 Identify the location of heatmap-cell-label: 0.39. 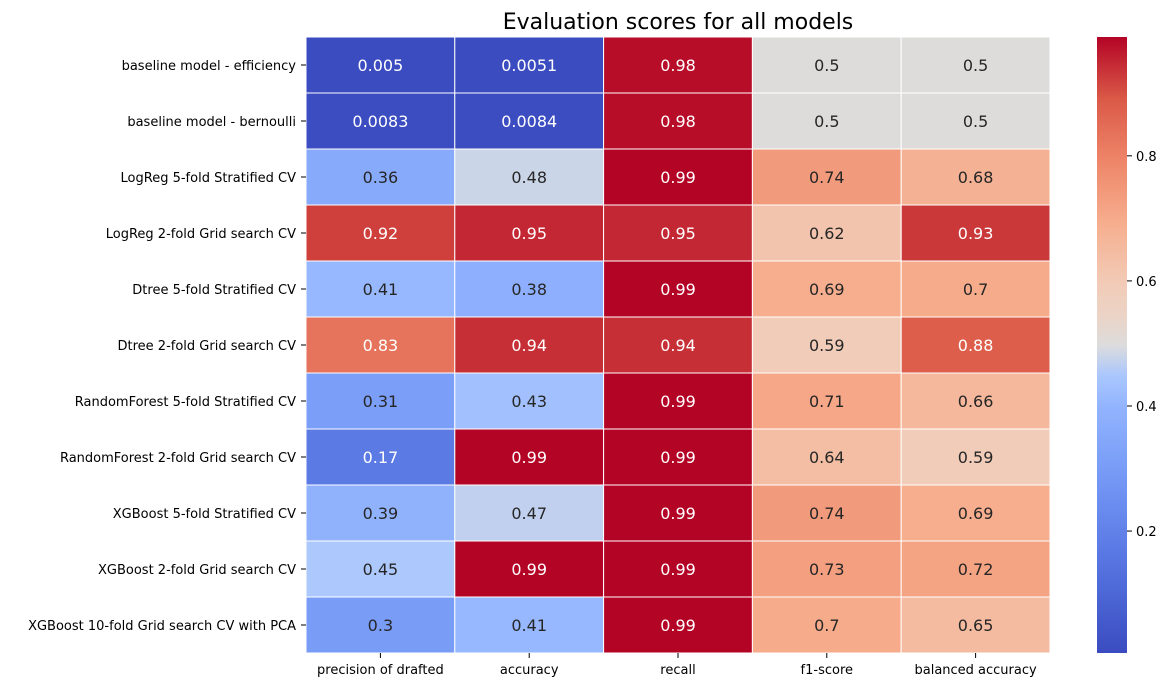
(381, 513).